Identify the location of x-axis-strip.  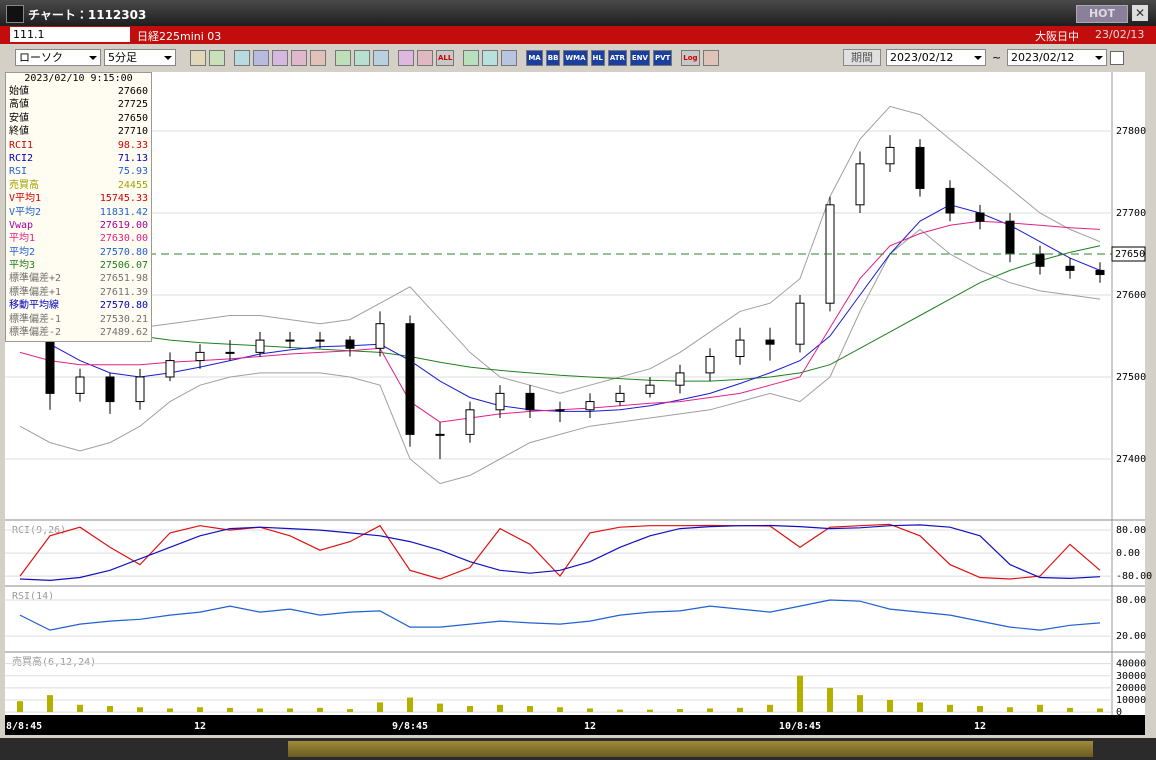
(575, 725).